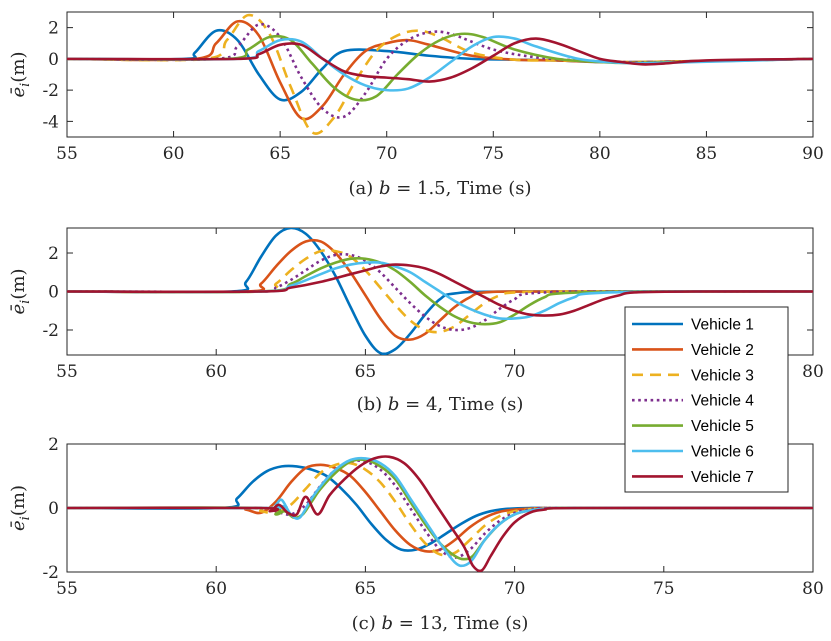 Image resolution: width=831 pixels, height=641 pixels. What do you see at coordinates (440, 623) in the screenshot?
I see `panel-caption: (c) b = 13, Time (s)` at bounding box center [440, 623].